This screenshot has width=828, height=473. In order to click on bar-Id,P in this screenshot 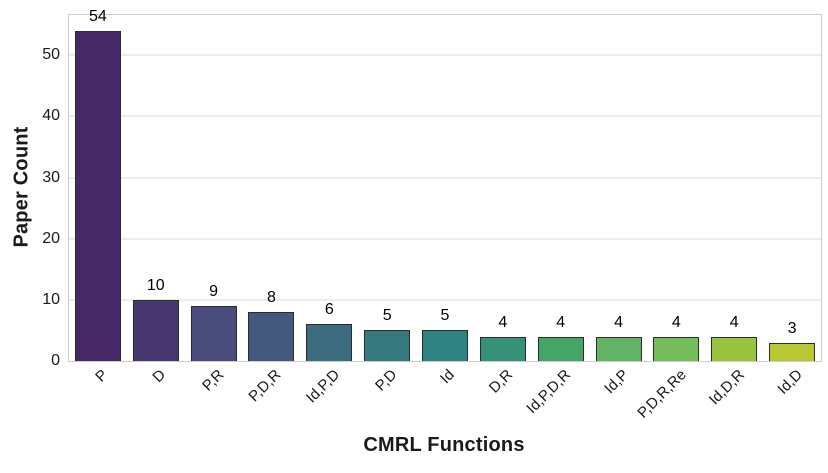, I will do `click(618, 348)`.